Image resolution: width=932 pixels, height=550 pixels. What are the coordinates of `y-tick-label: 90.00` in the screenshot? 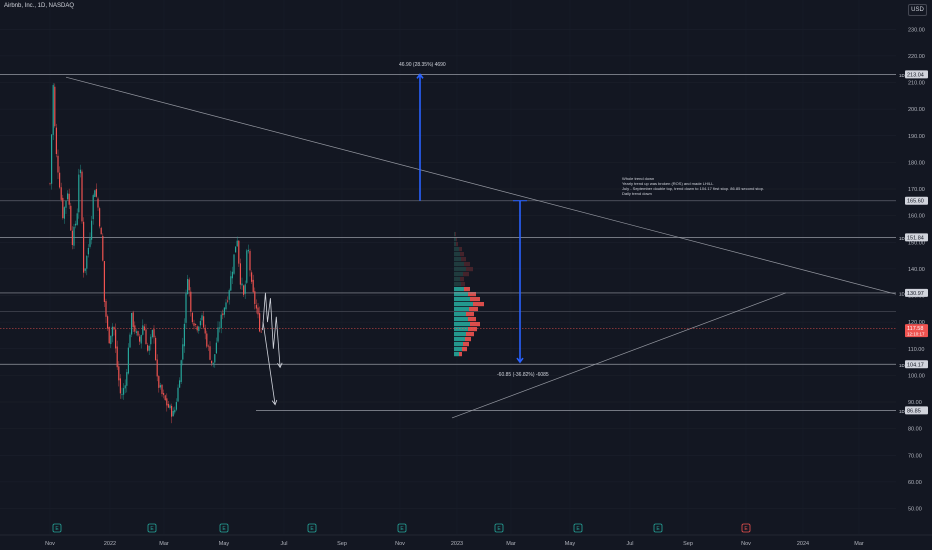 It's located at (915, 403).